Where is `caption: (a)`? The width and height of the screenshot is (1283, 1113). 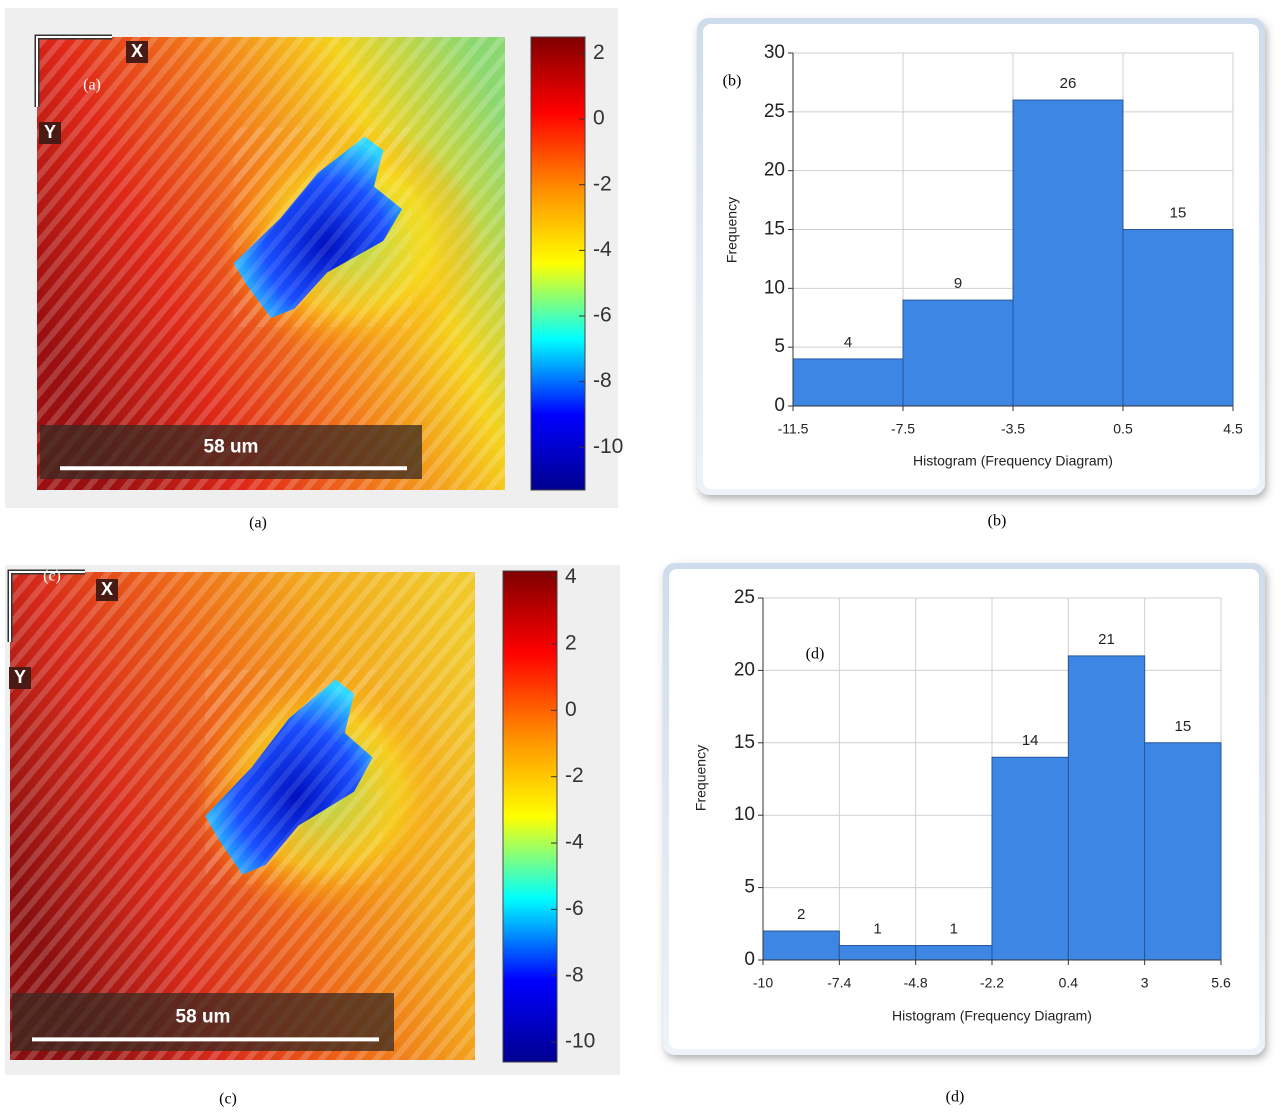 caption: (a) is located at coordinates (258, 523).